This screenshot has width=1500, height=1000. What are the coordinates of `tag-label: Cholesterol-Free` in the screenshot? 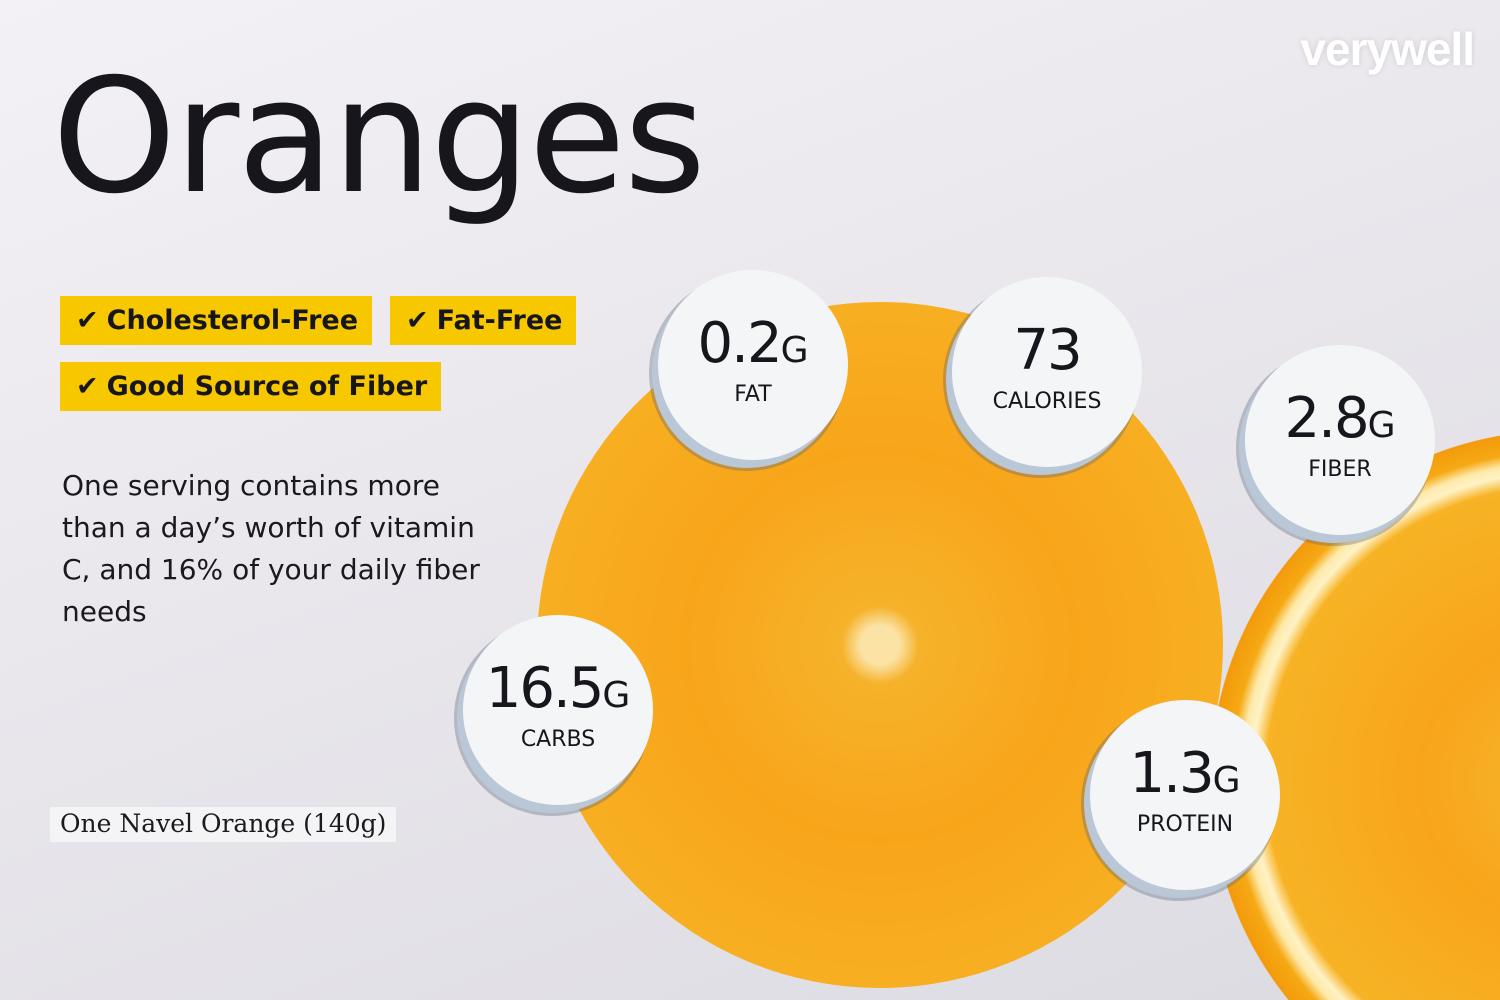 It's located at (232, 320).